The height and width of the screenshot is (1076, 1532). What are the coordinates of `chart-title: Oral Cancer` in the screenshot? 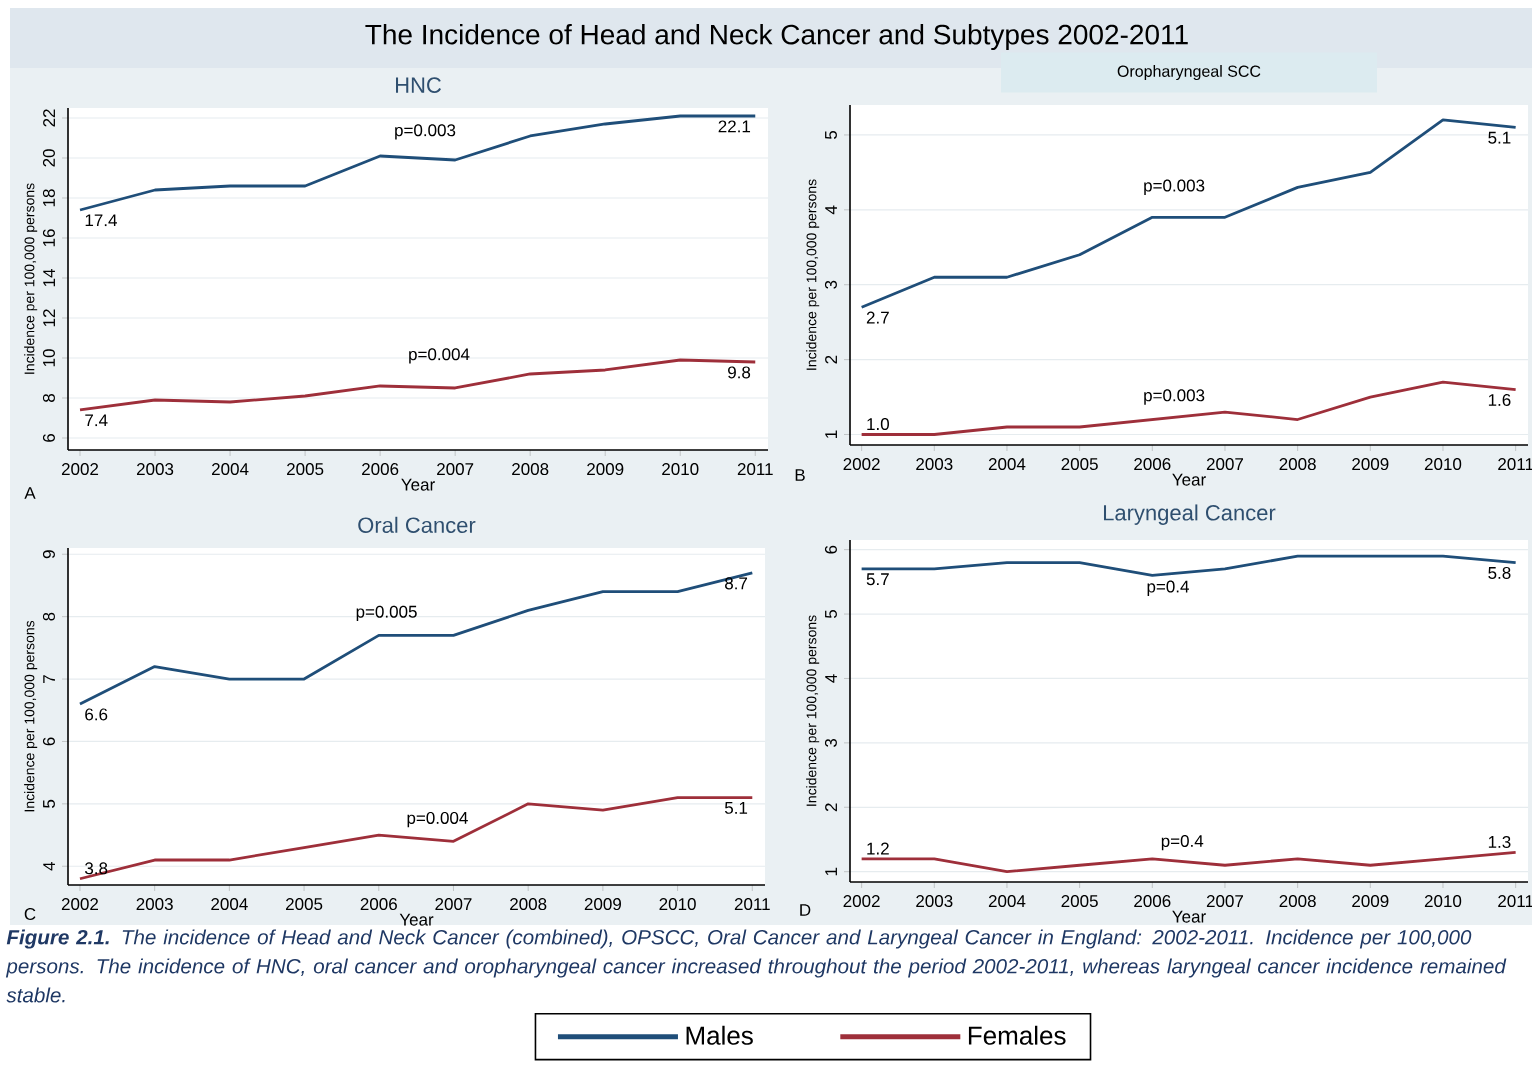 It's located at (417, 524).